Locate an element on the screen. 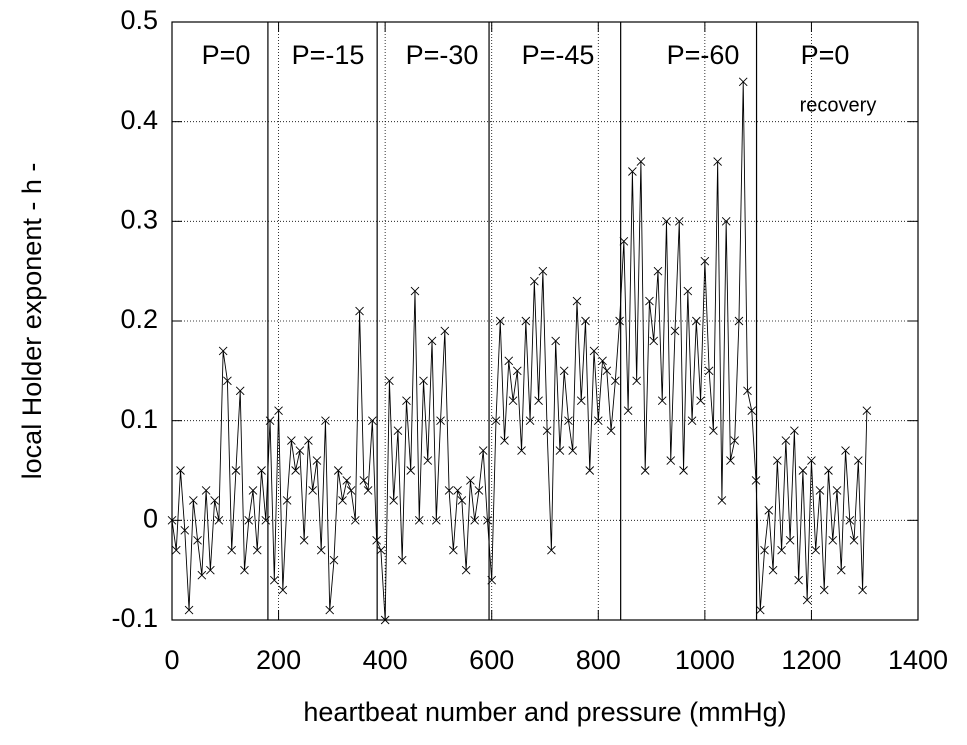  x-tick-label: 600 is located at coordinates (491, 660).